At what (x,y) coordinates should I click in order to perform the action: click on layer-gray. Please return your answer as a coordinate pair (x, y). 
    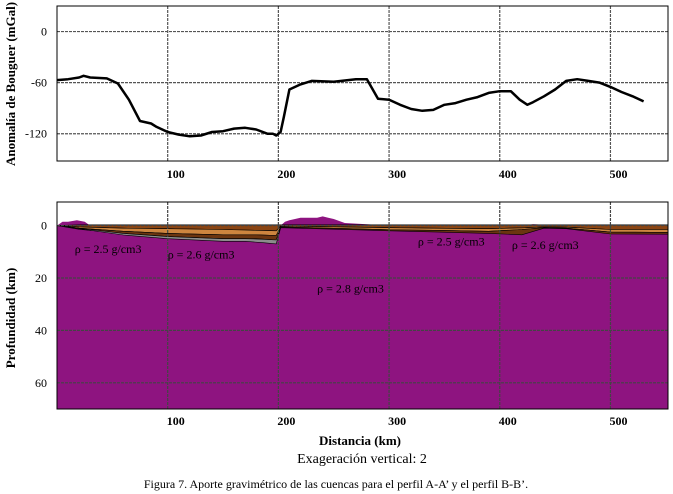
    Looking at the image, I should click on (168, 235).